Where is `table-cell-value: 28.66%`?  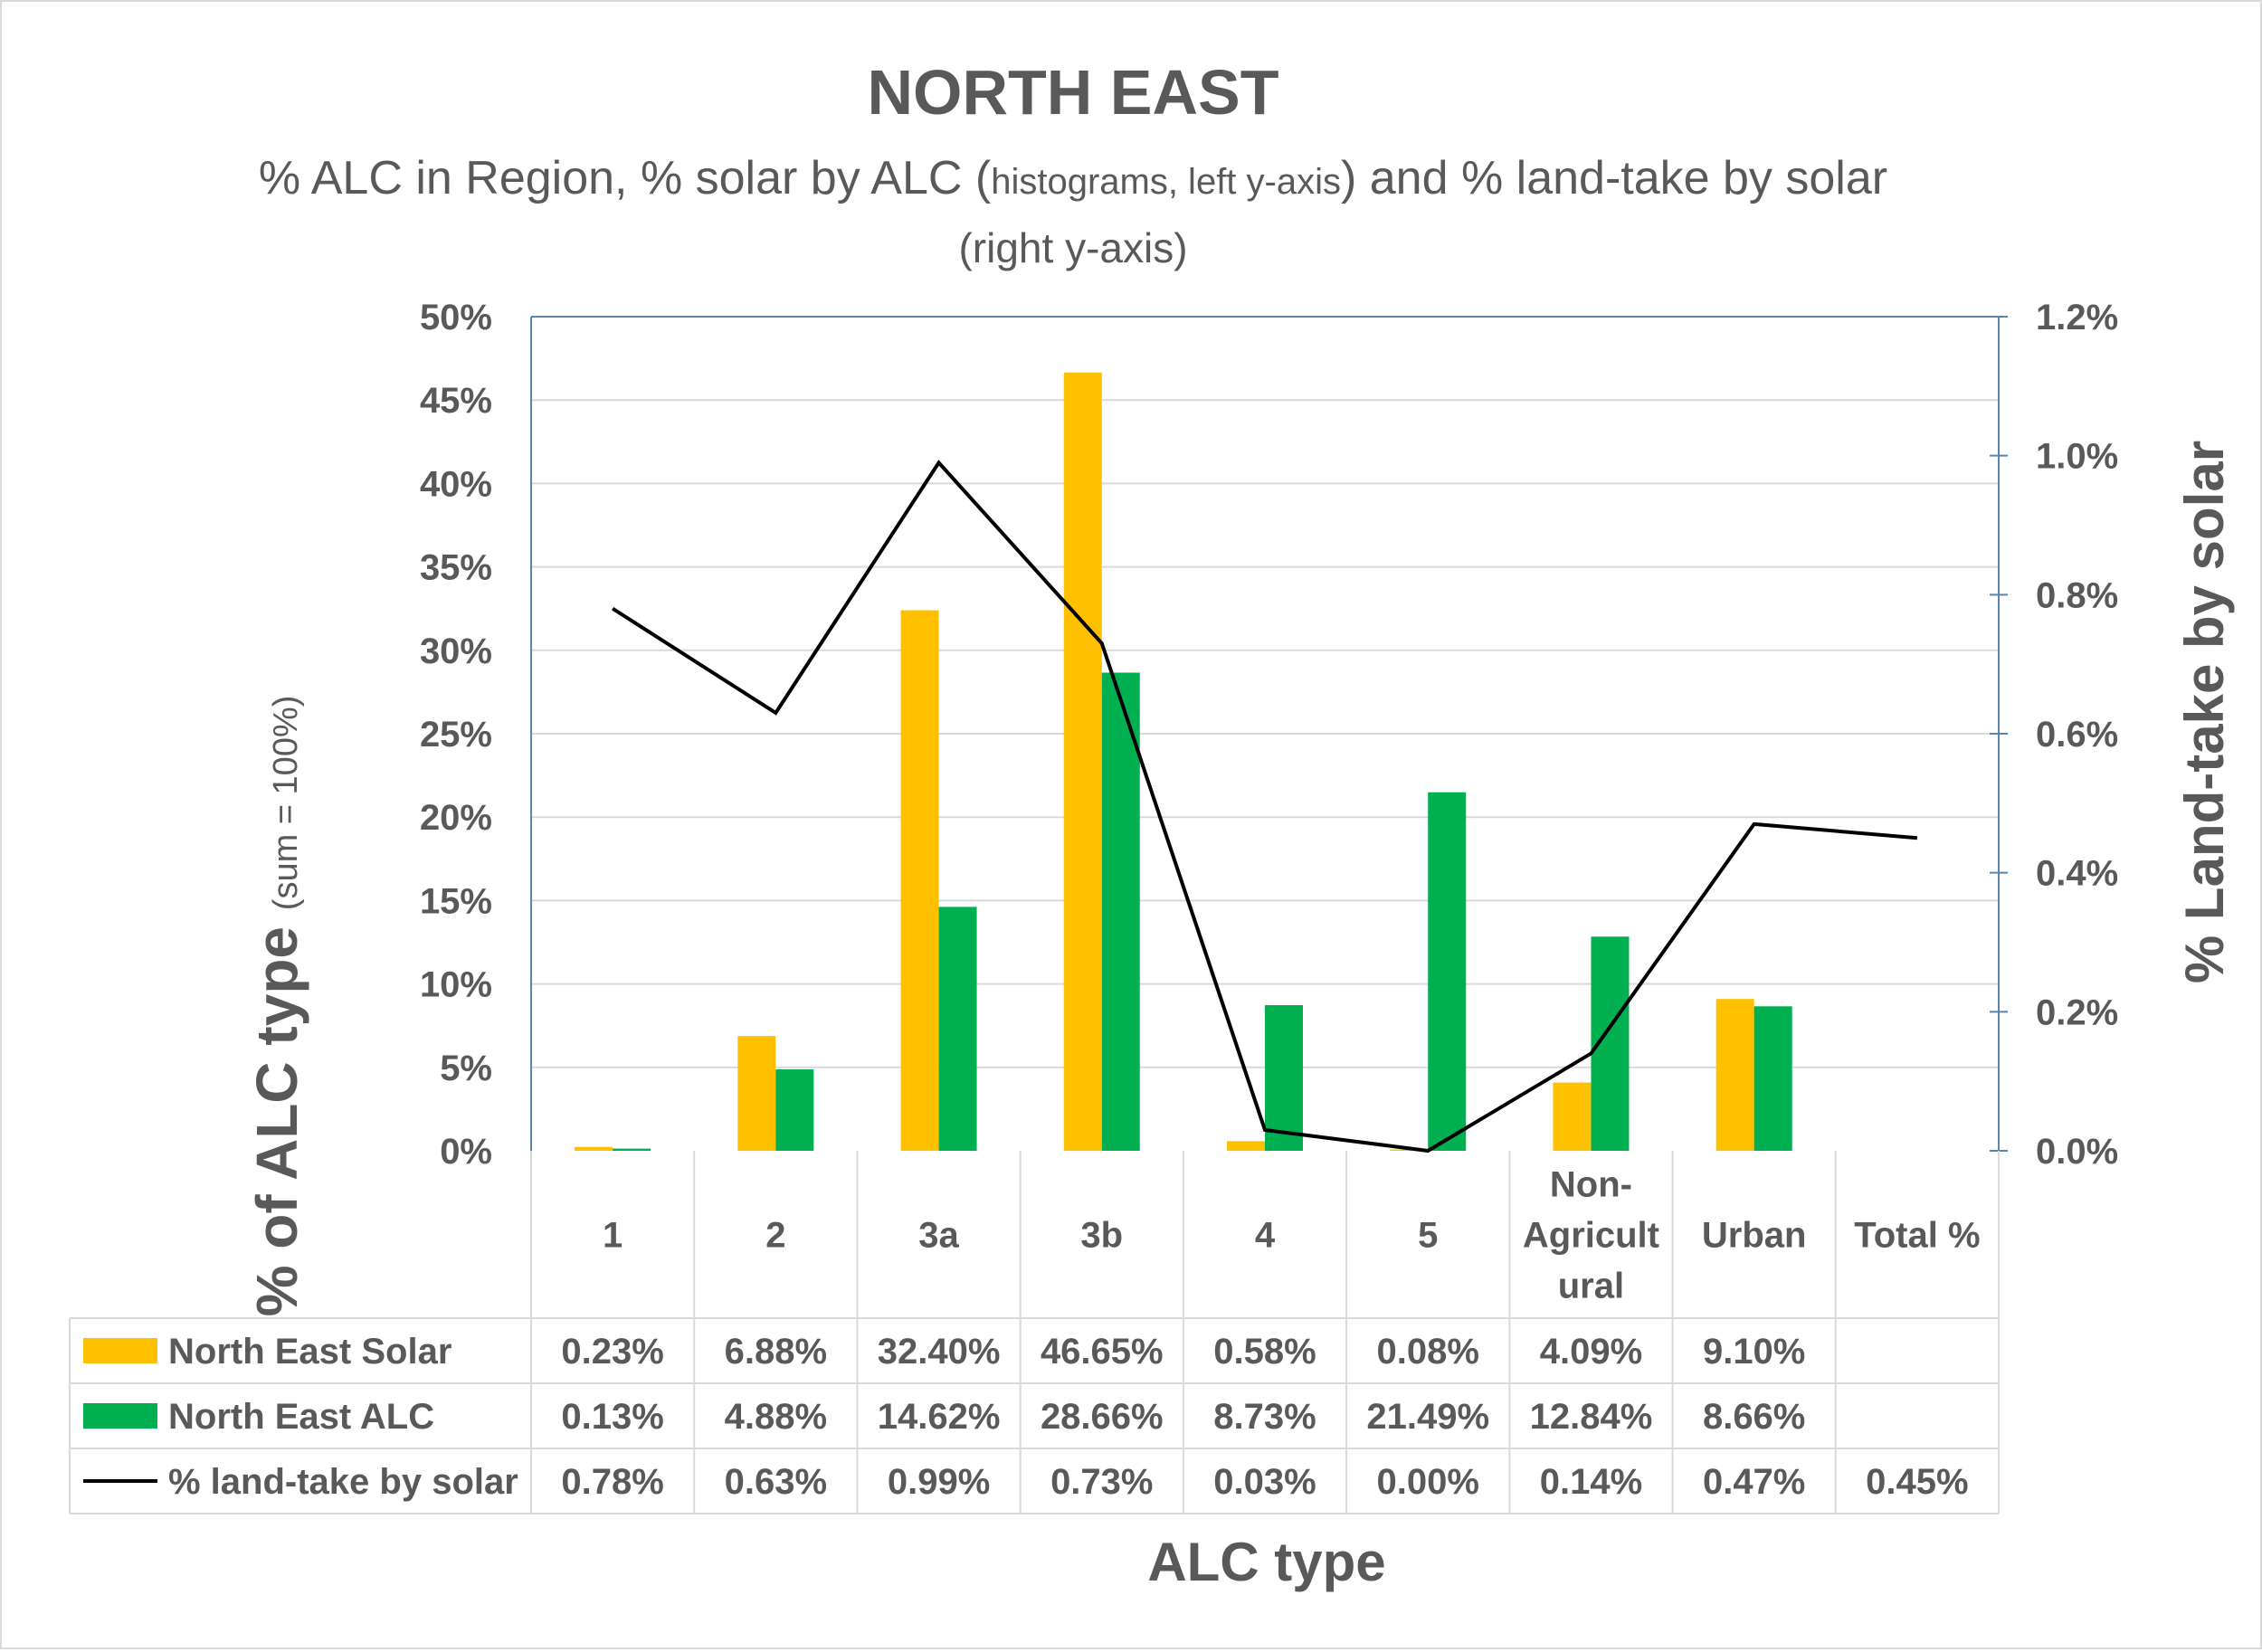
table-cell-value: 28.66% is located at coordinates (1103, 1417).